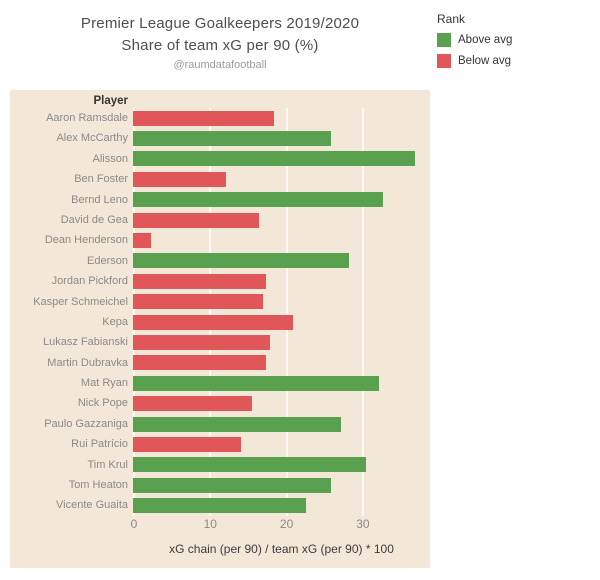 This screenshot has width=600, height=580. Describe the element at coordinates (485, 40) in the screenshot. I see `legend-item-label: Above avg` at that location.